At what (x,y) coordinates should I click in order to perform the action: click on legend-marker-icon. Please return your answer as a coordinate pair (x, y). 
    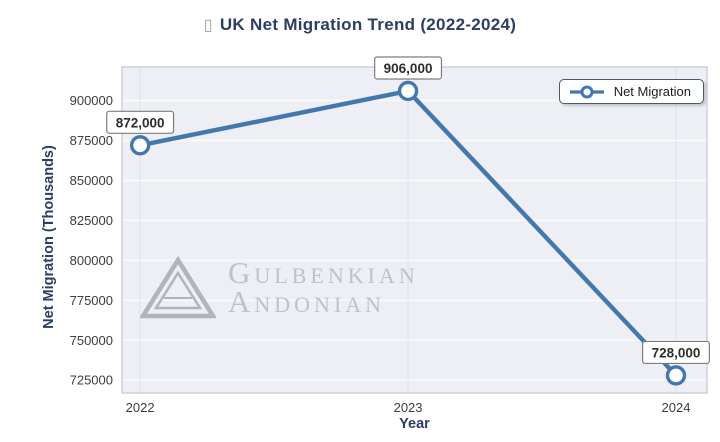
    Looking at the image, I should click on (586, 91).